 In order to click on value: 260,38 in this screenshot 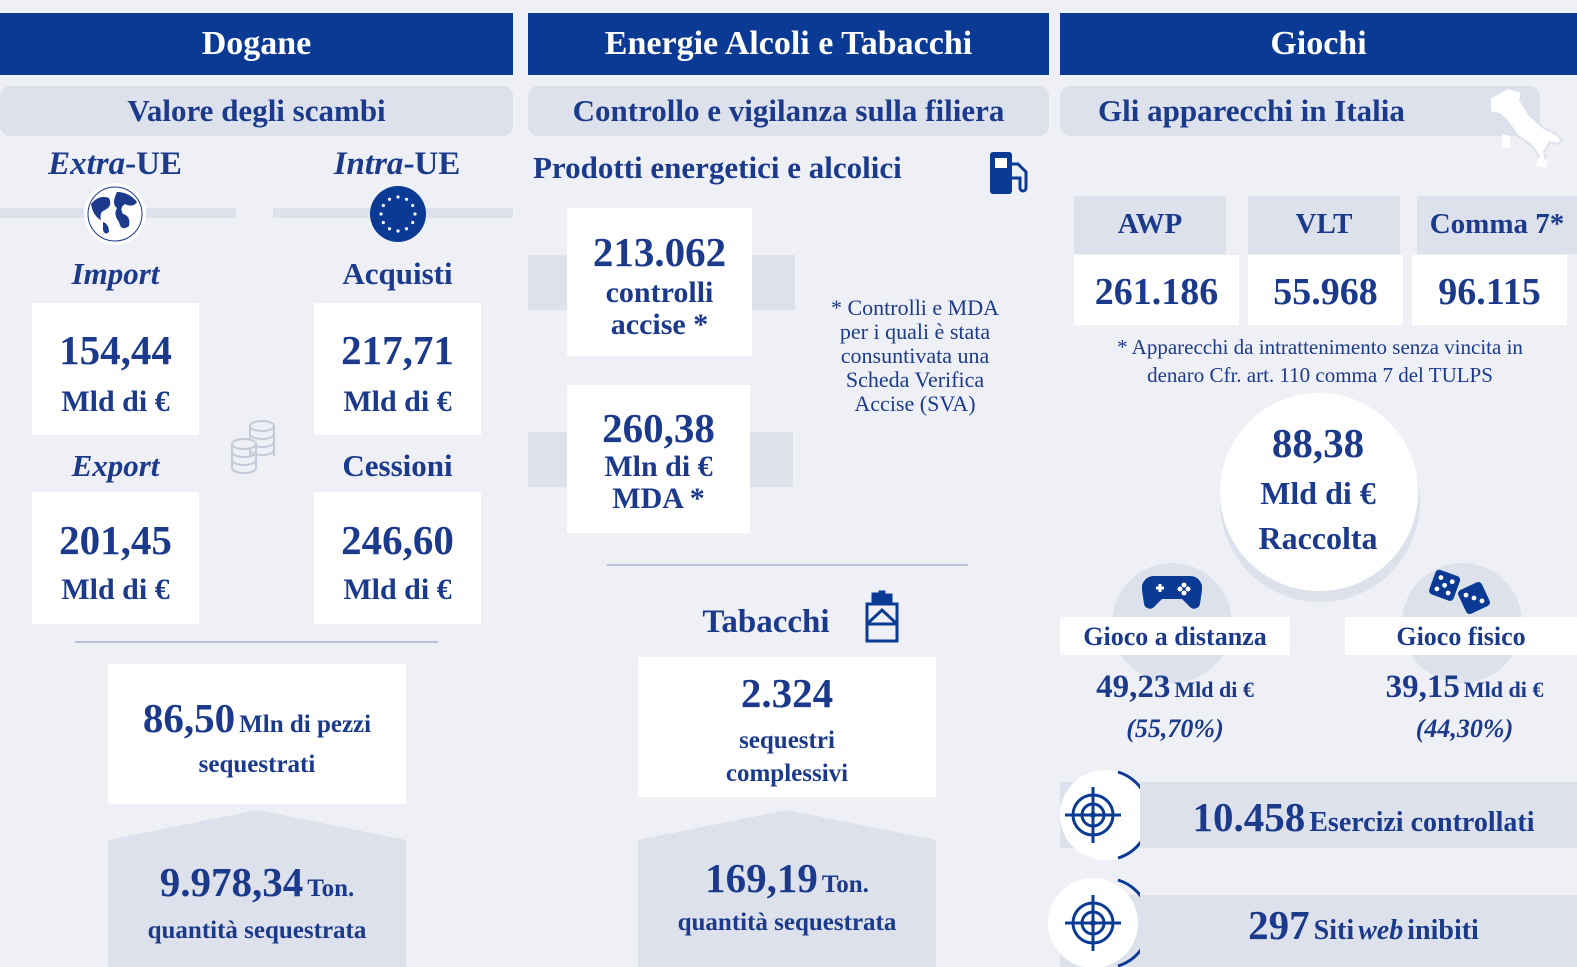, I will do `click(658, 428)`.